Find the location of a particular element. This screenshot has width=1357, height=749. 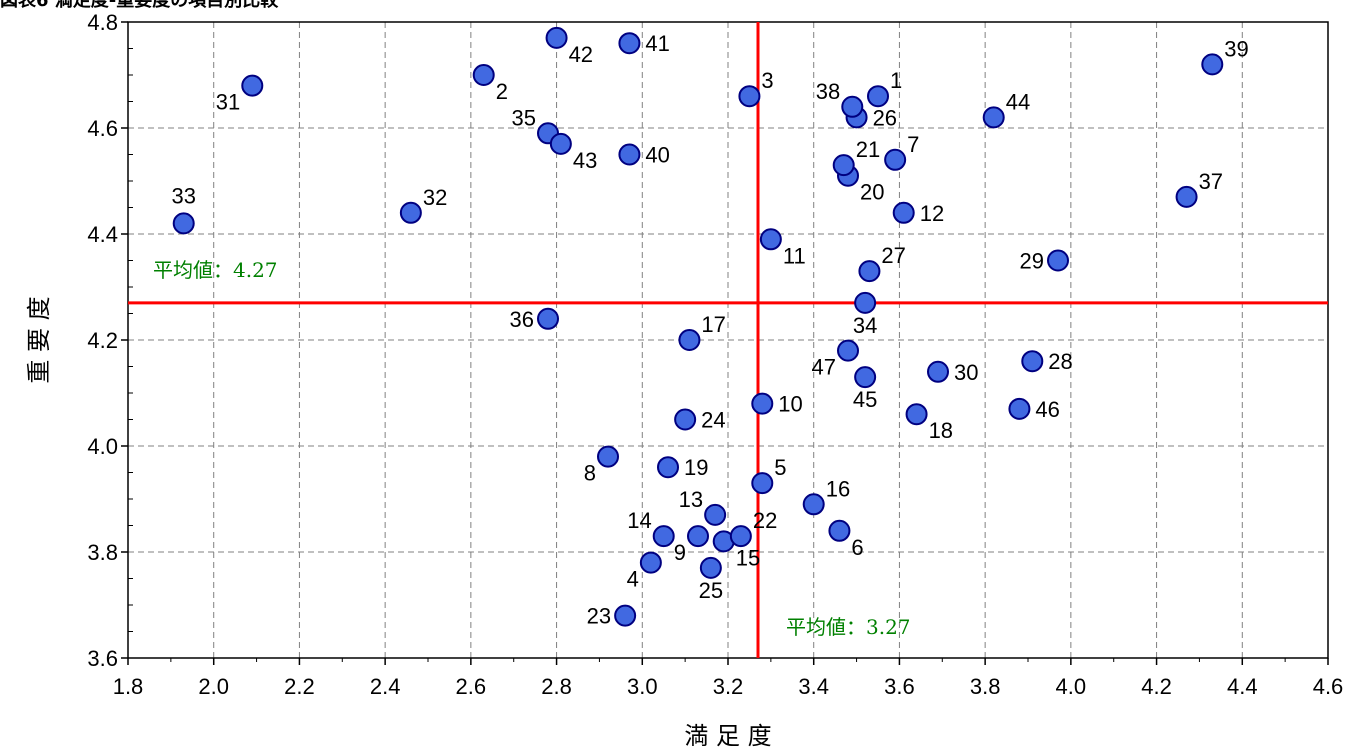

page-title: 図表6 満足度-重要度の項目別比較 is located at coordinates (139, 5).